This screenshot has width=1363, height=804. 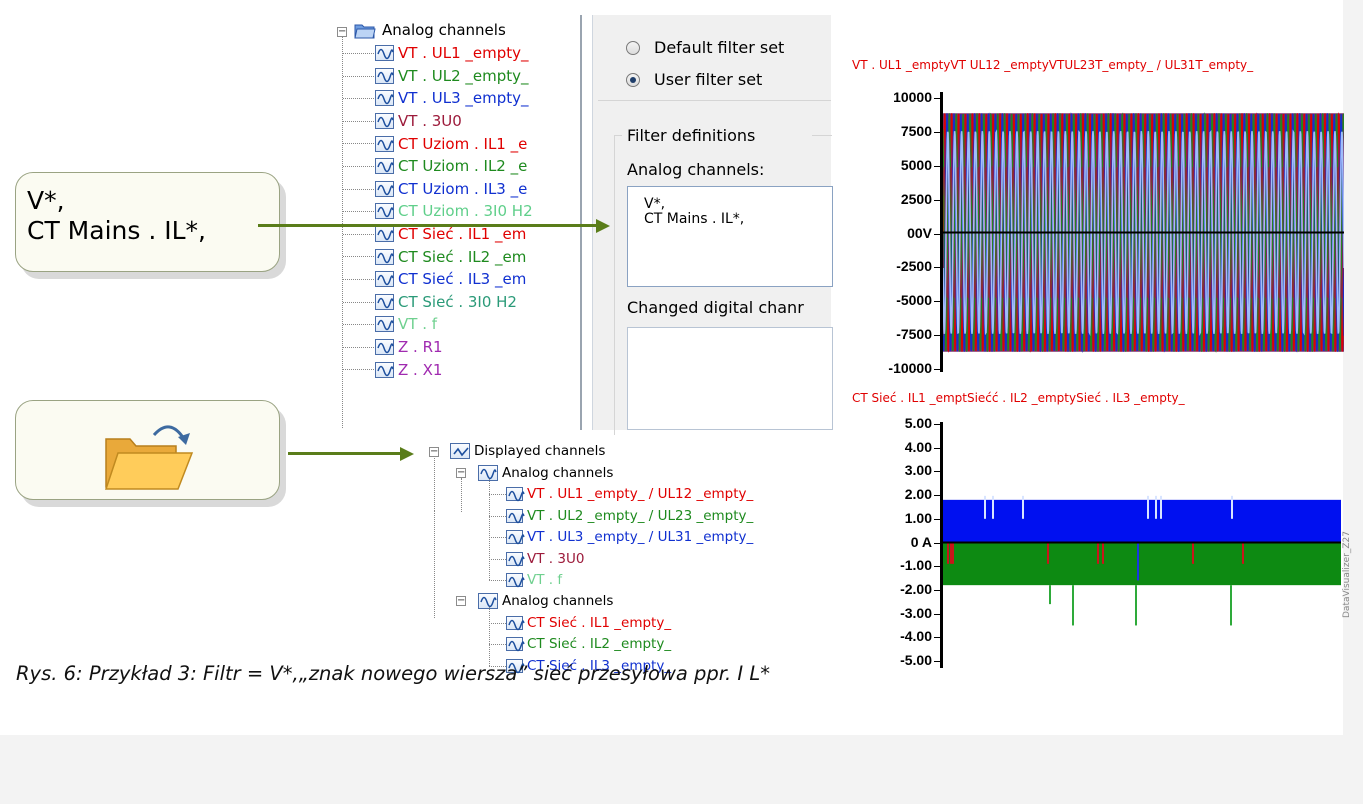 What do you see at coordinates (599, 644) in the screenshot?
I see `tree-item-label: CT Sieć . IL2 _empty_` at bounding box center [599, 644].